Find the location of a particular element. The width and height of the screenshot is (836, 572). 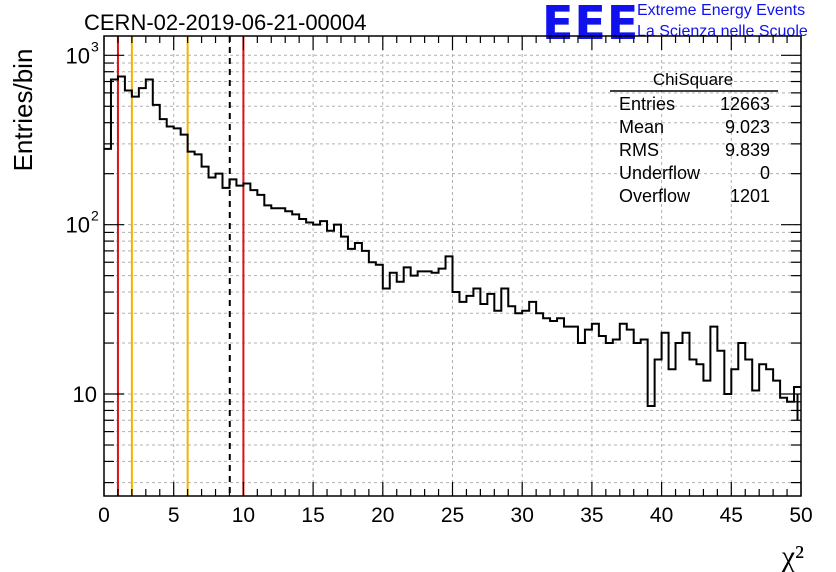

stats-label: RMS is located at coordinates (639, 150).